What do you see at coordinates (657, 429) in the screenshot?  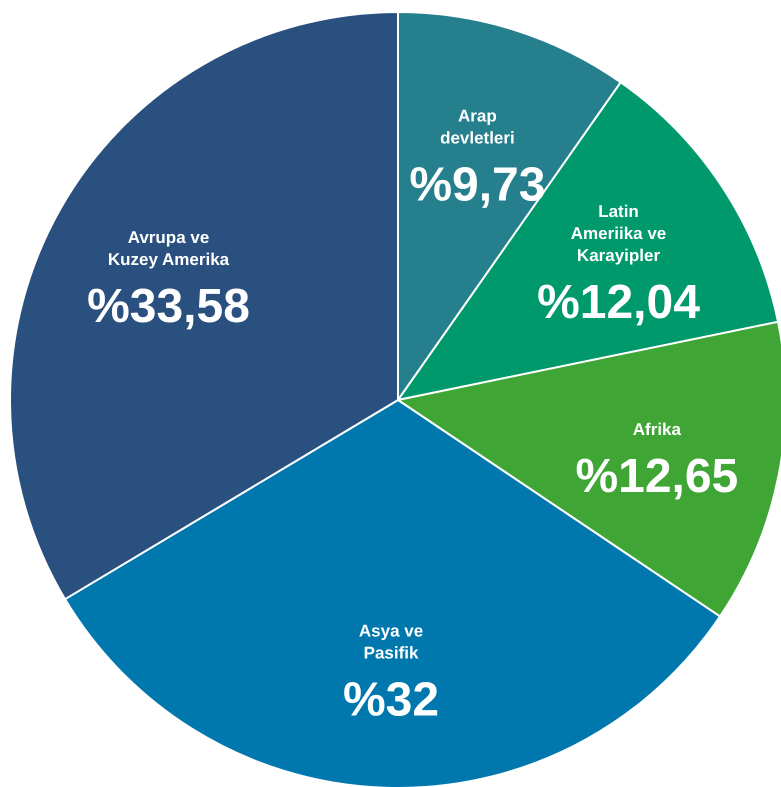 I see `slice-label: Afrika` at bounding box center [657, 429].